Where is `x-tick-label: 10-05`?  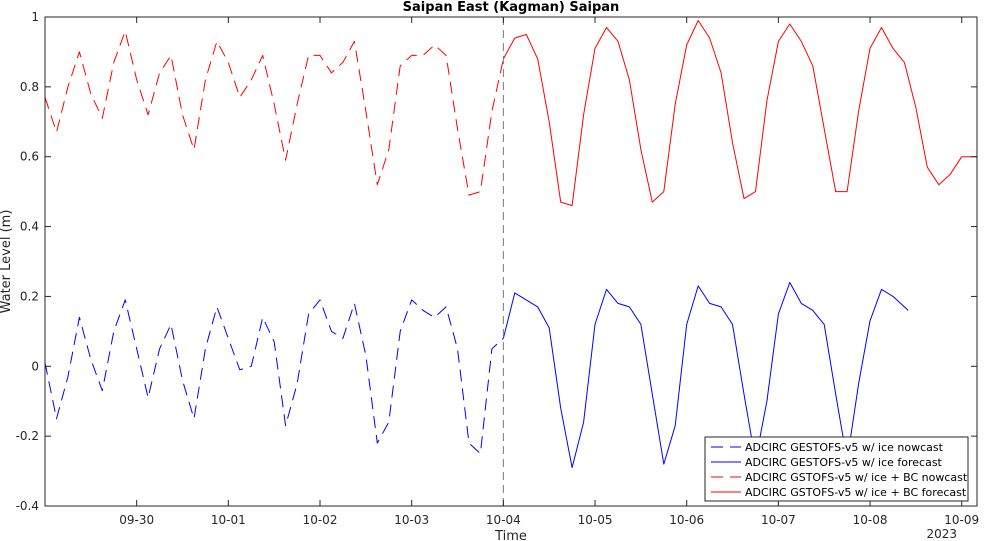 x-tick-label: 10-05 is located at coordinates (595, 520).